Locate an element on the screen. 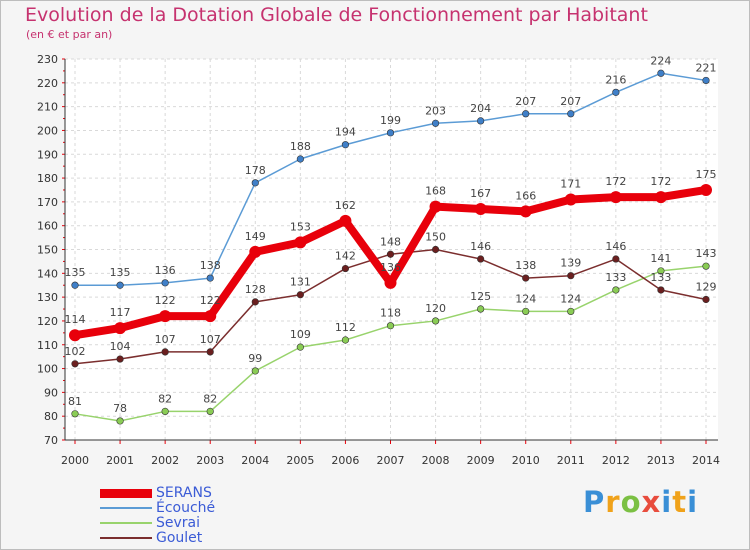 The width and height of the screenshot is (750, 550). data-label-serans: 171 is located at coordinates (570, 183).